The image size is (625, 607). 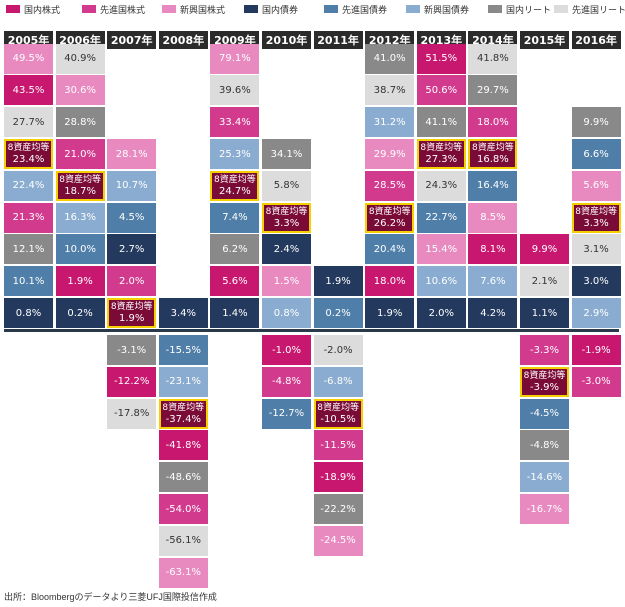 What do you see at coordinates (286, 185) in the screenshot?
I see `cell-dev_reit: 5.8%` at bounding box center [286, 185].